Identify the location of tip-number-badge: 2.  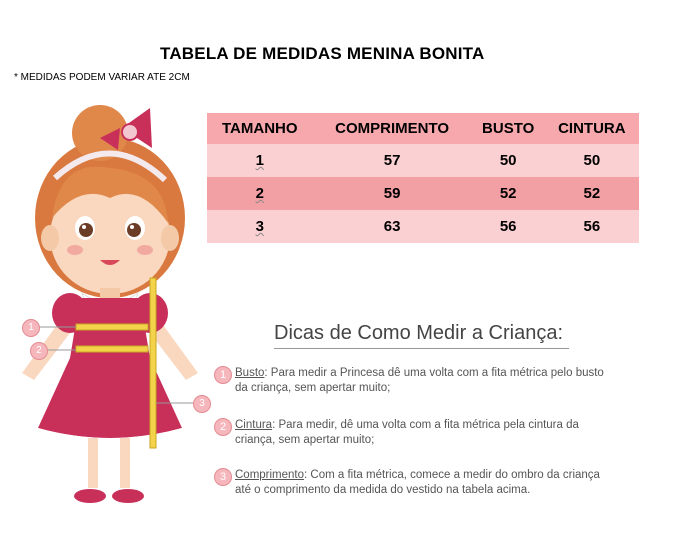
(223, 427).